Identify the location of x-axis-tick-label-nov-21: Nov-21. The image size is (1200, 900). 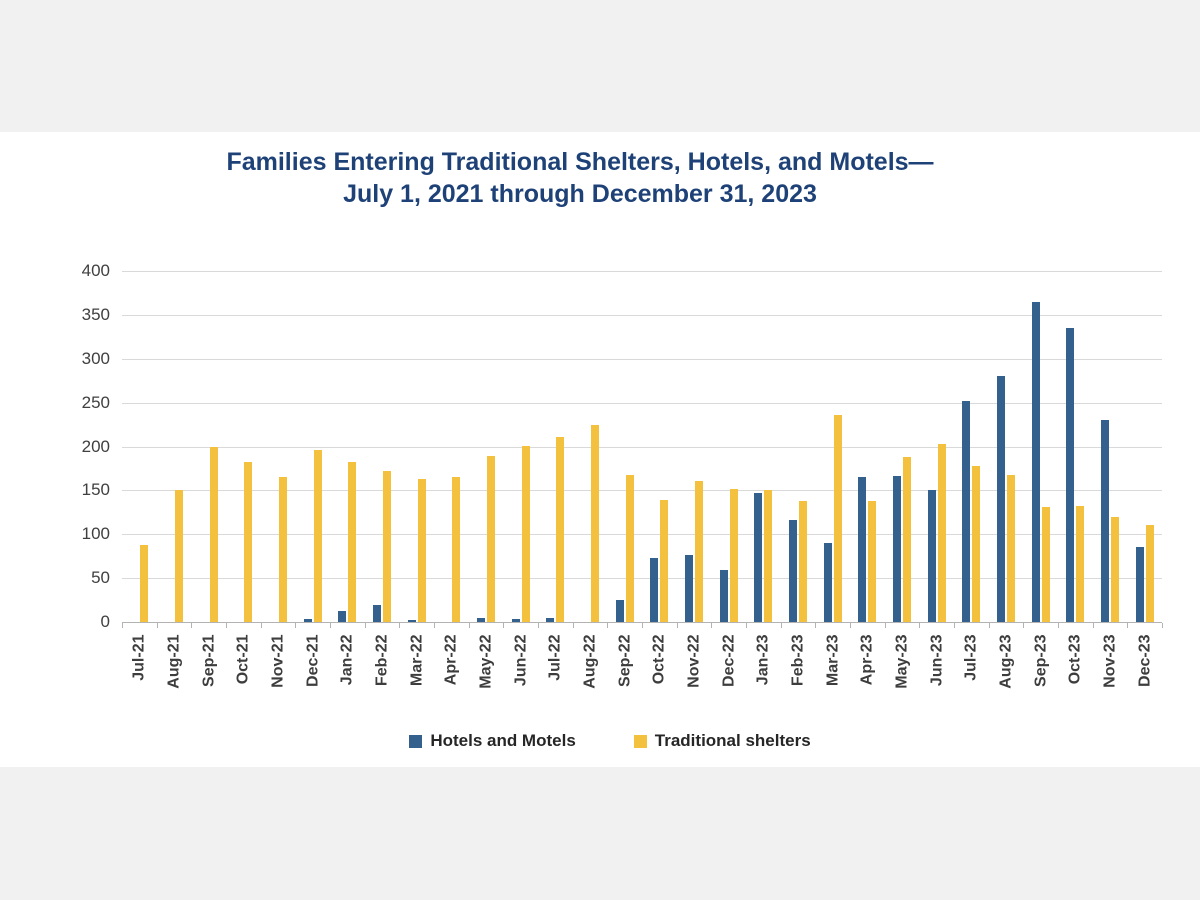
(278, 661).